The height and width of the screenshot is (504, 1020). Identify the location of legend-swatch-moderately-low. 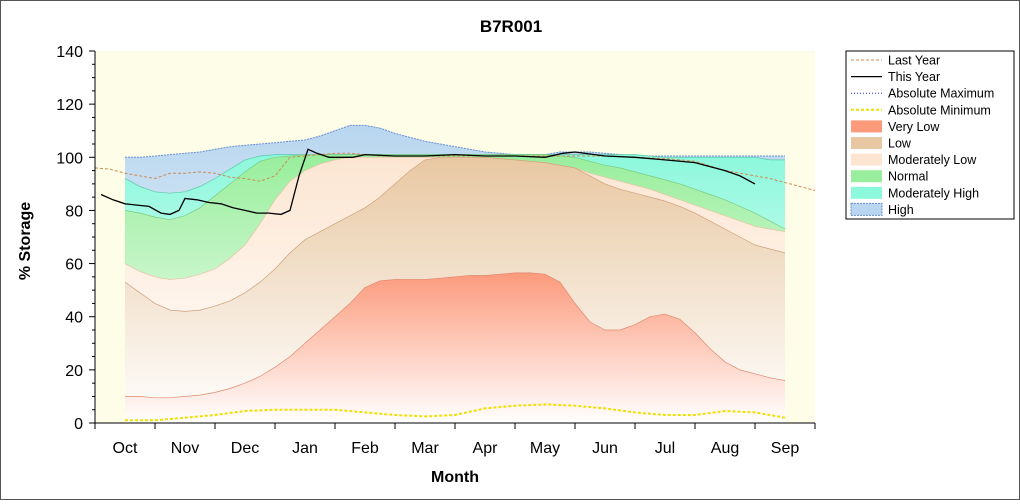
(866, 159).